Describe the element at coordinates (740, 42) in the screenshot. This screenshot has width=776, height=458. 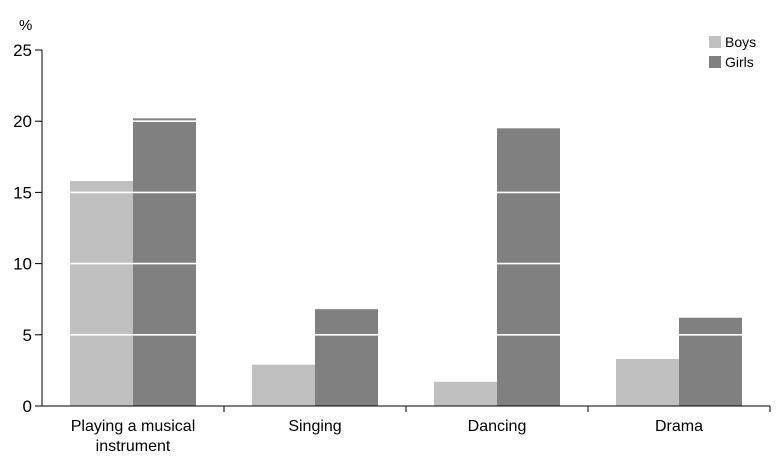
I see `legend-label-boys: Boys` at that location.